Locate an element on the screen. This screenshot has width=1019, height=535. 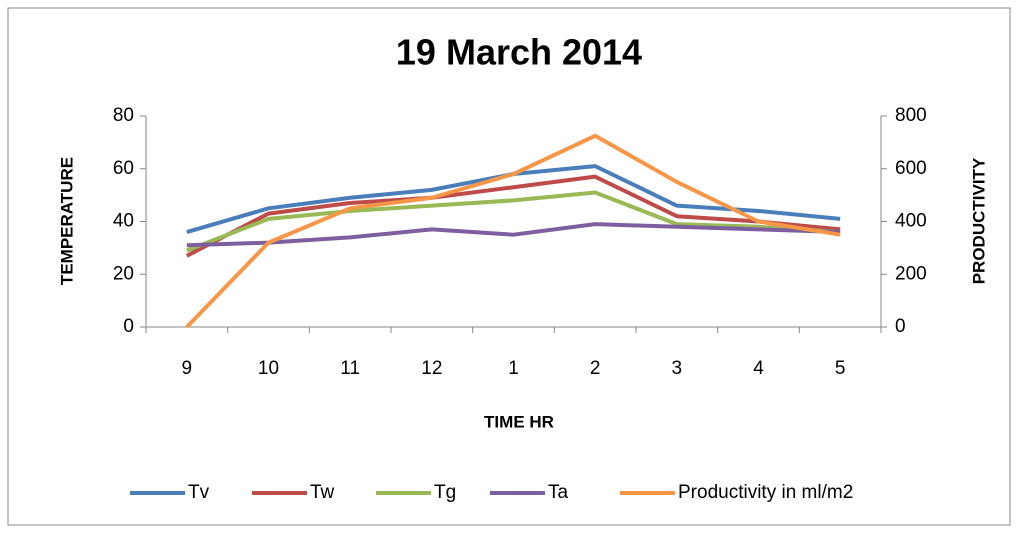
y2-tick-label: 400 is located at coordinates (911, 221).